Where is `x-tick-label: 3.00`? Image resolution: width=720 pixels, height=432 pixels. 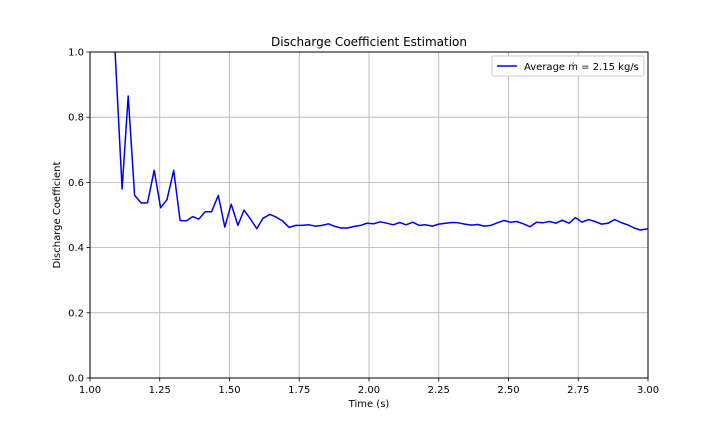 x-tick-label: 3.00 is located at coordinates (648, 390).